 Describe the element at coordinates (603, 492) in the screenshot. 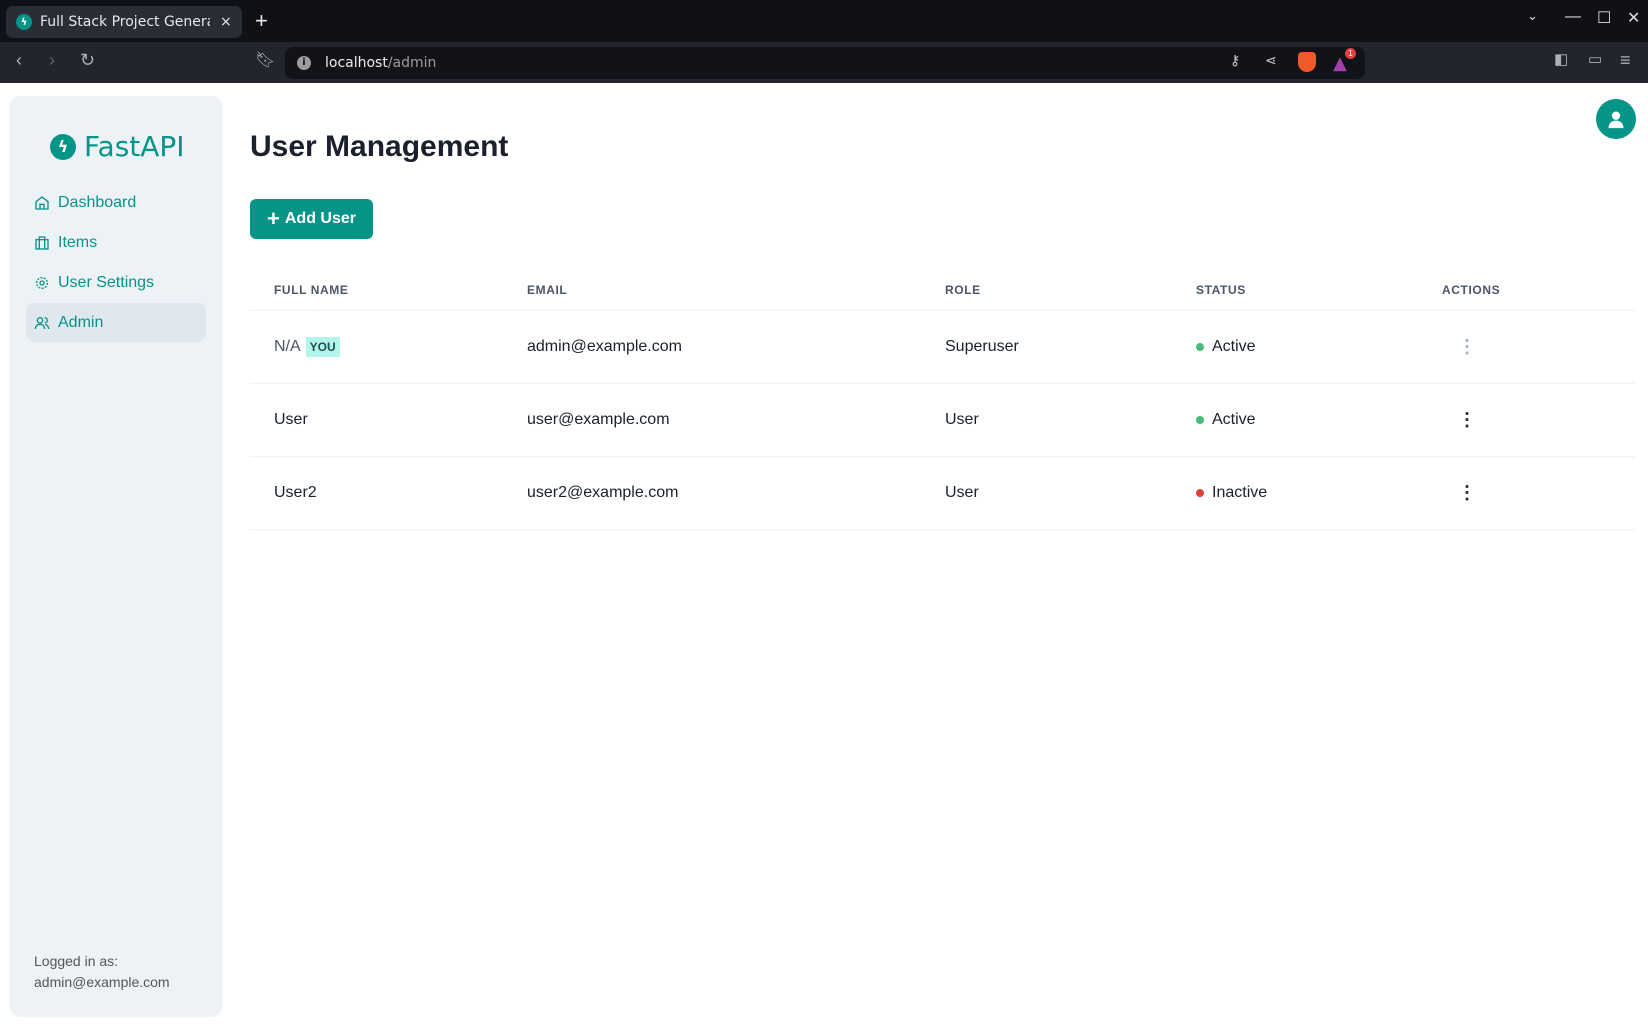

I see `email-cell: user2@example.com` at that location.